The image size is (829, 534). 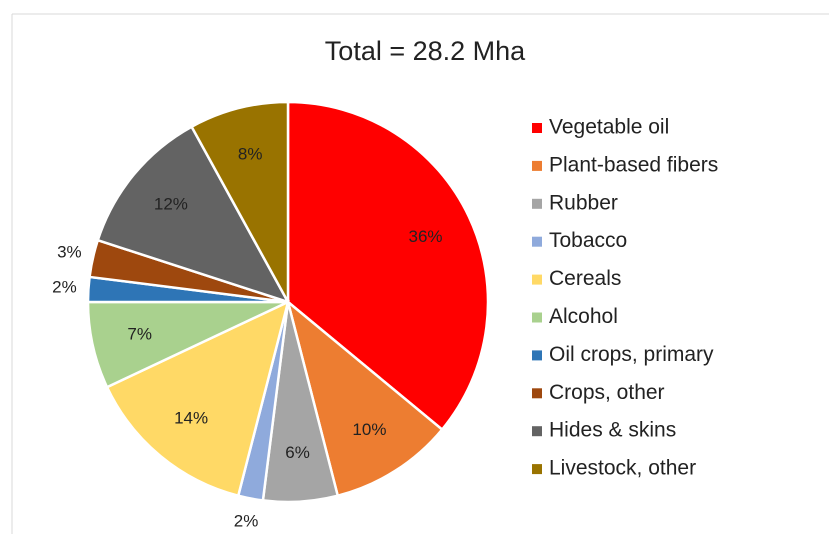 What do you see at coordinates (425, 51) in the screenshot?
I see `chart-title: Total = 28.2 Mha` at bounding box center [425, 51].